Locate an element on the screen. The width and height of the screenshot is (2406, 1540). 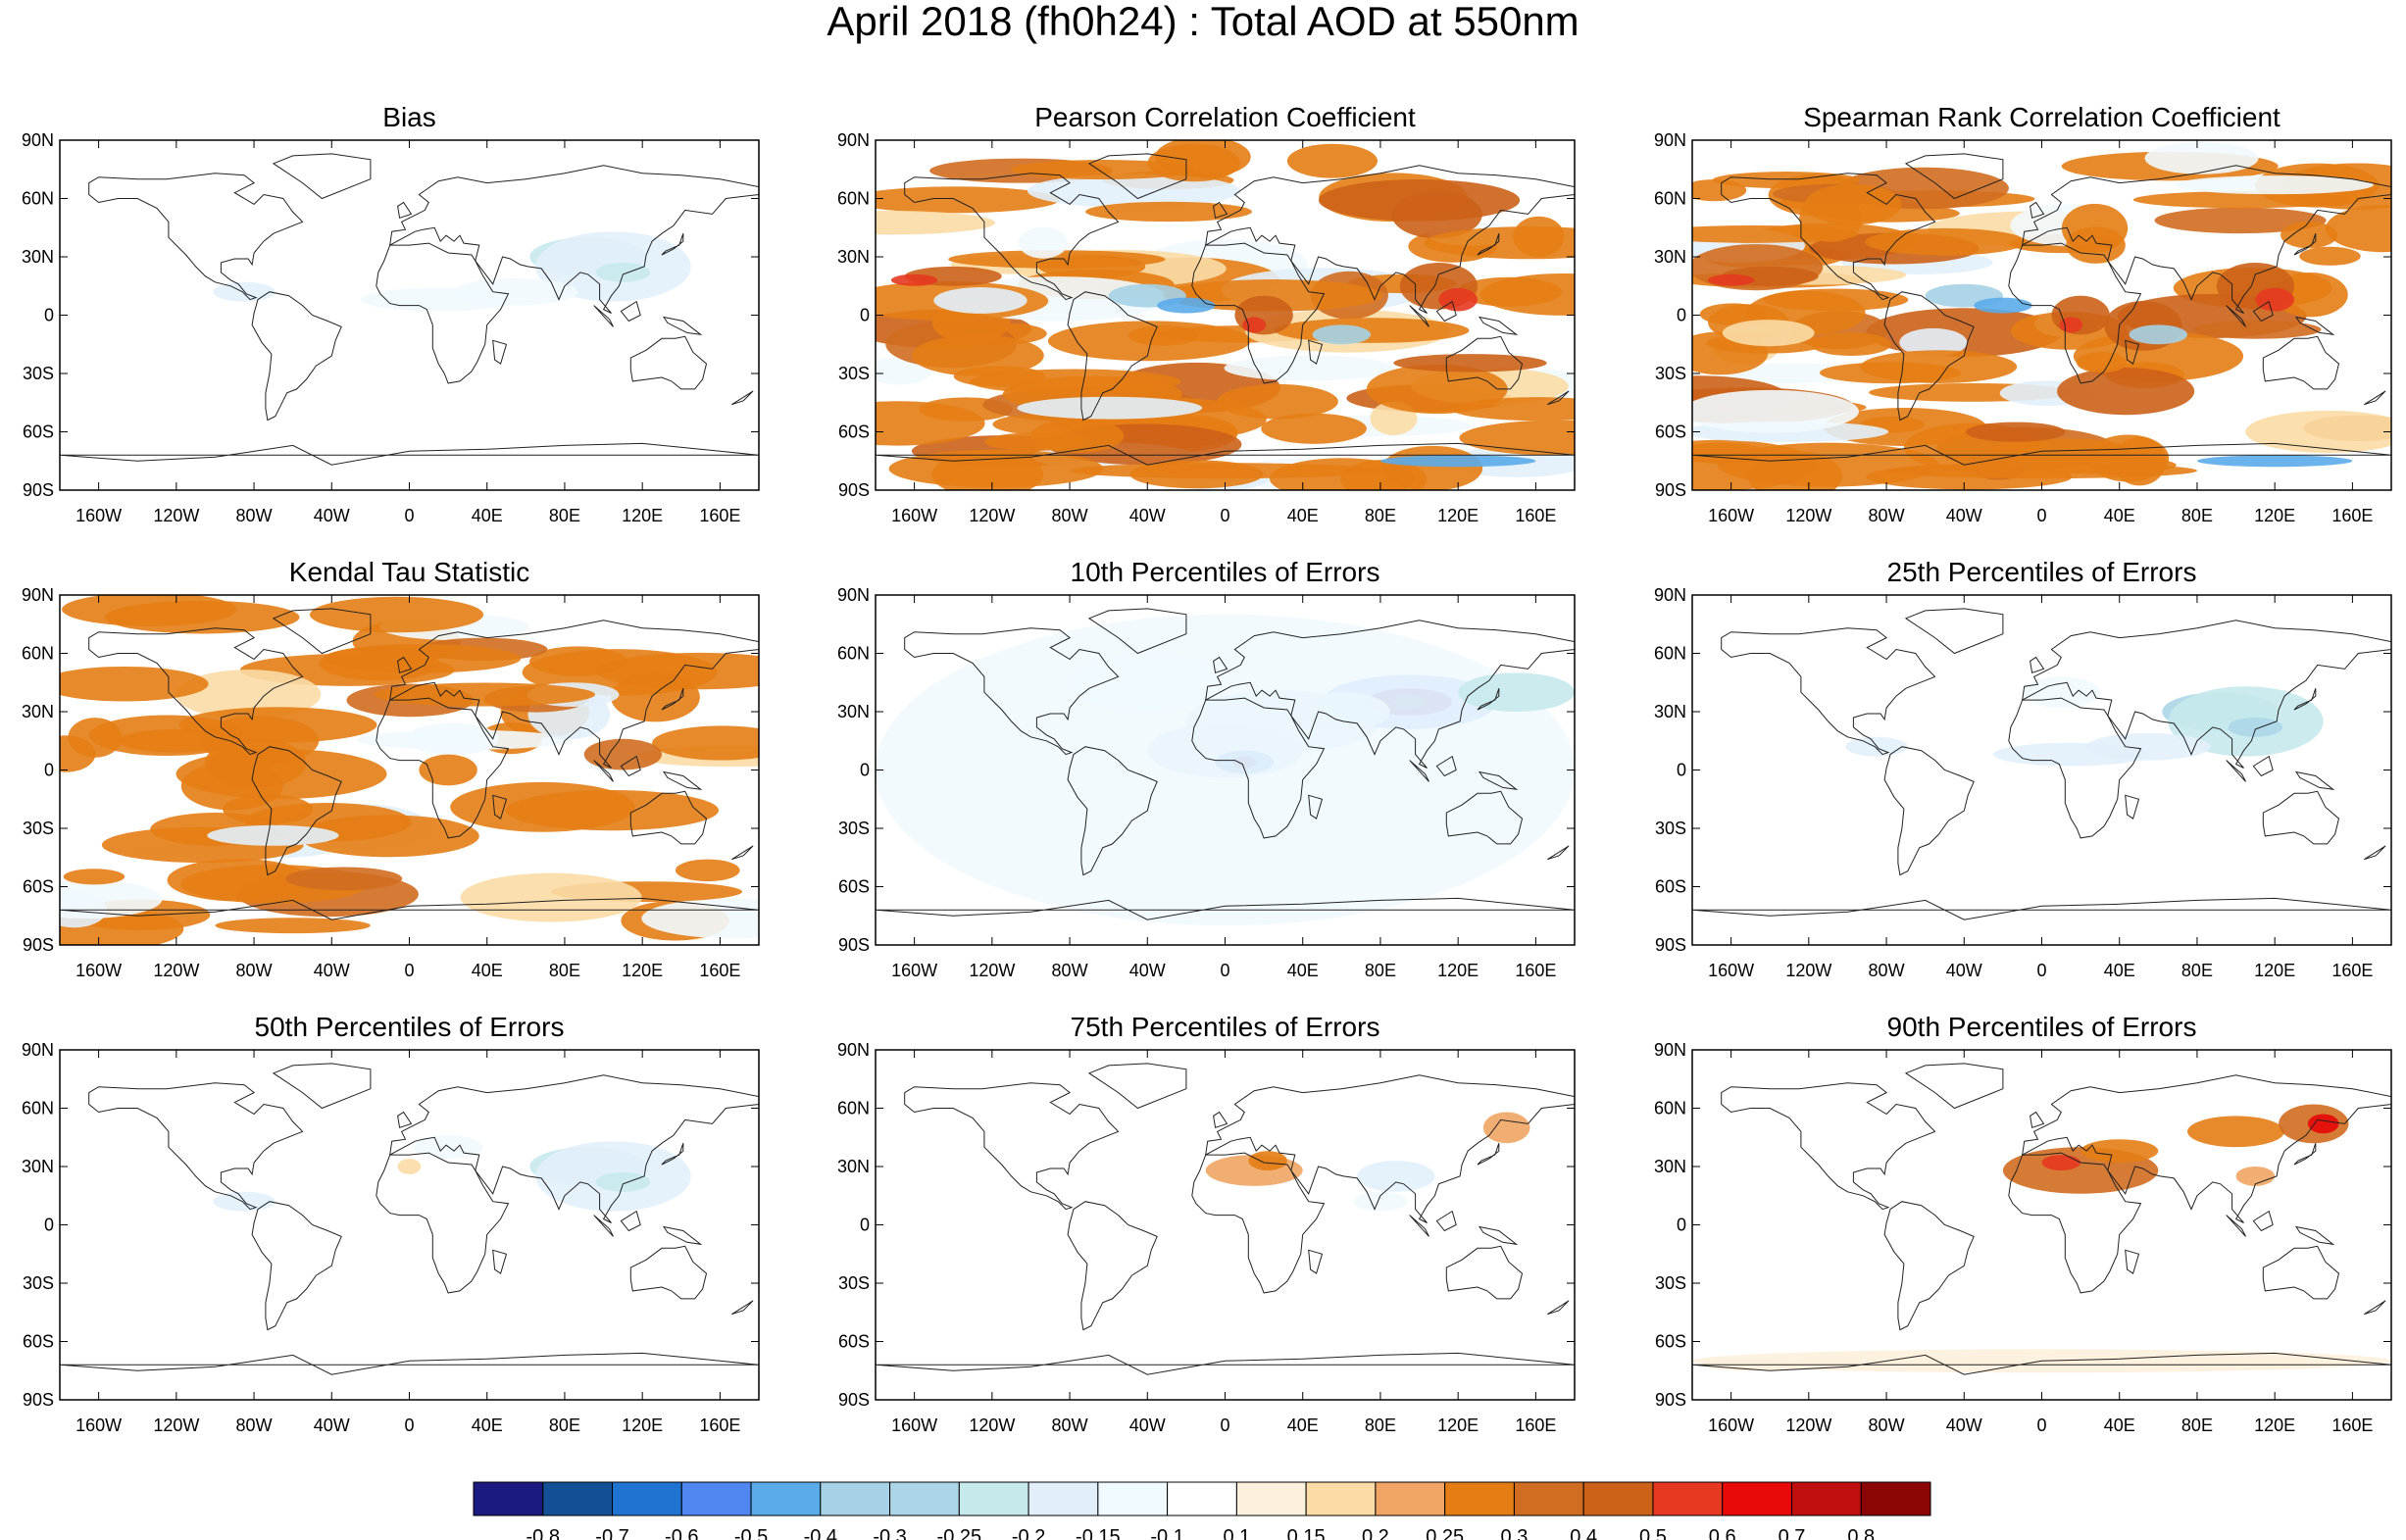
panel-title: 90th Percentiles of Errors is located at coordinates (2042, 1027).